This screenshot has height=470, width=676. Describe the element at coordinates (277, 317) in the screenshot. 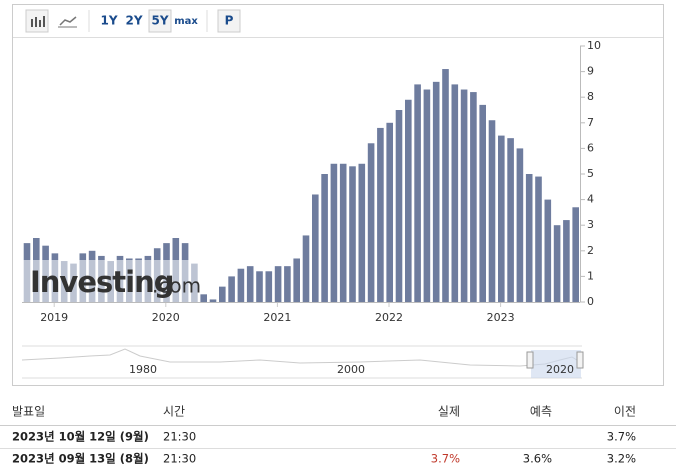

I see `x-tick-label: 2021` at that location.